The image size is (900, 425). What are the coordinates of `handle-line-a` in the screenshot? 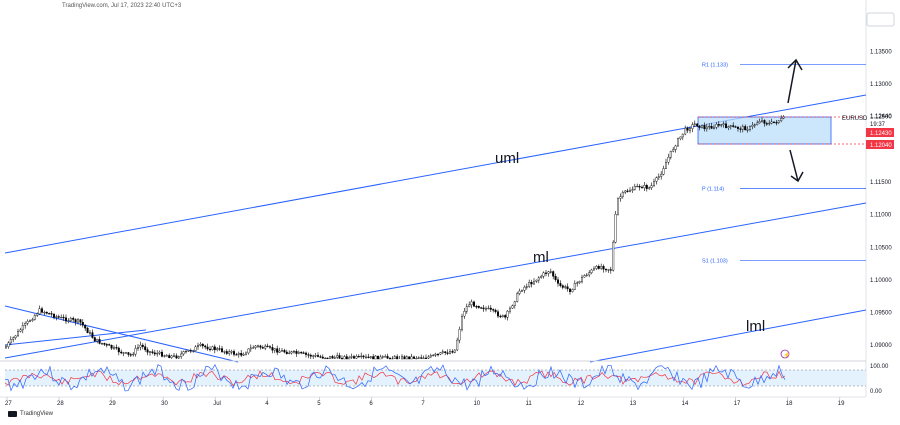 It's located at (121, 334).